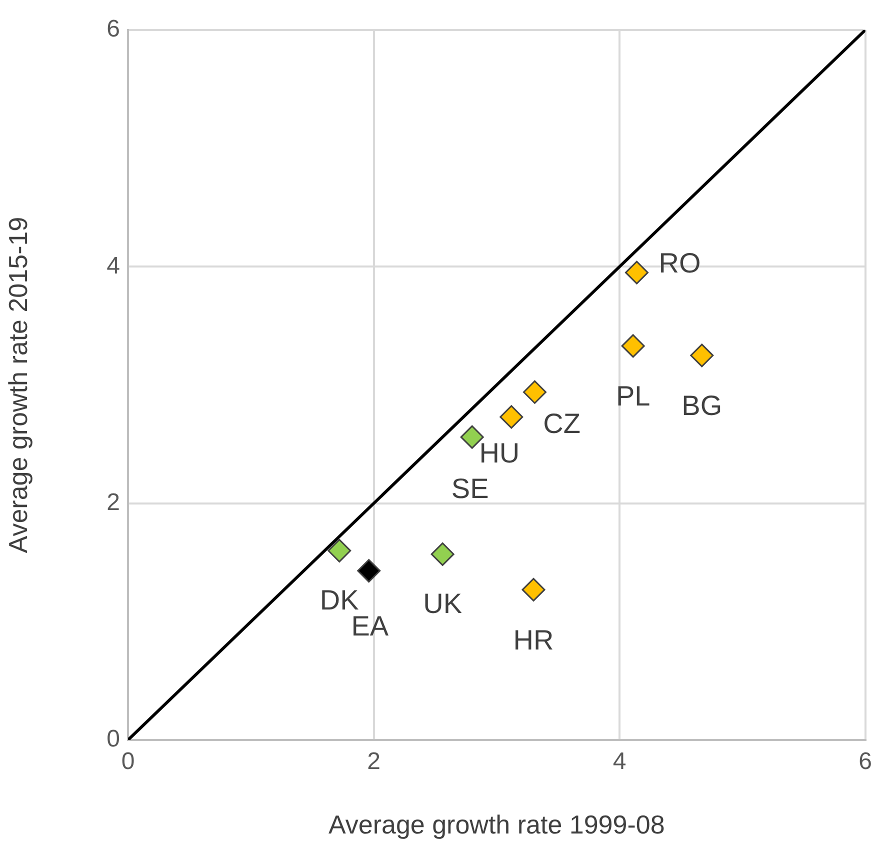  Describe the element at coordinates (17, 385) in the screenshot. I see `y-axis-title: Average growth rate 2015-19` at that location.